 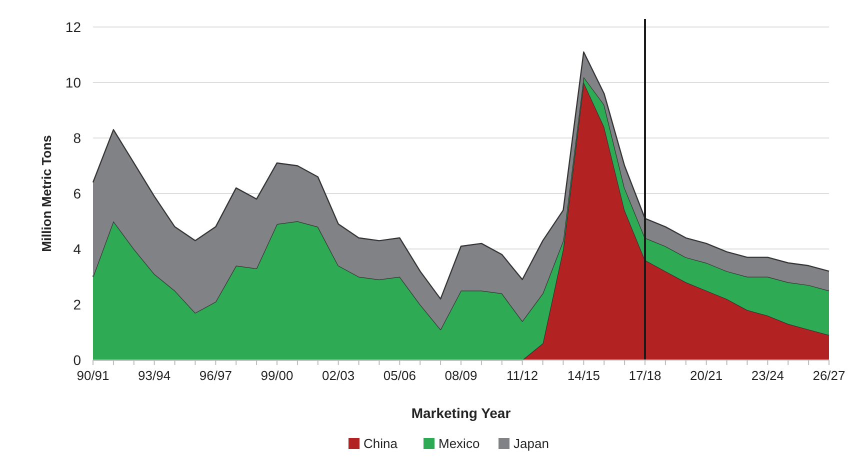 I want to click on y-tick-label: 2, so click(x=77, y=304).